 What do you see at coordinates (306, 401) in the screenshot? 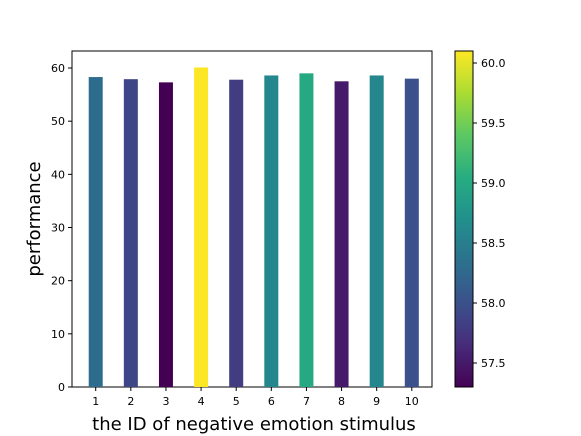
I see `x-tick-label: 7` at bounding box center [306, 401].